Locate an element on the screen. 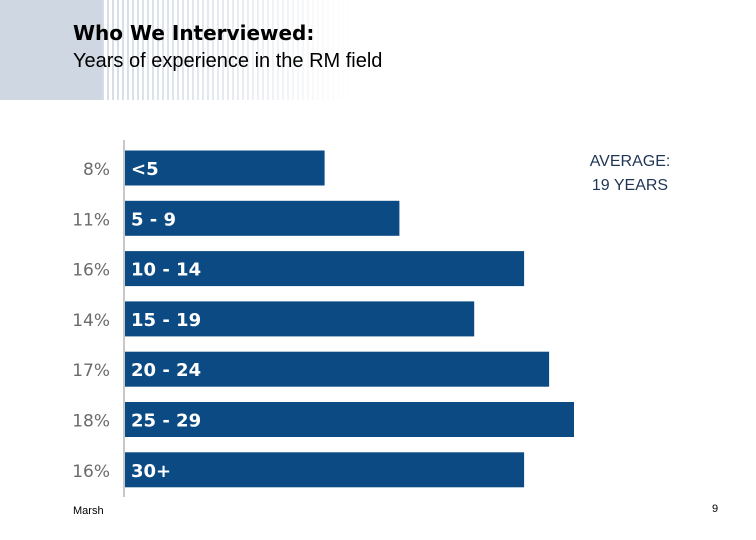 The image size is (756, 540). bar-category-label: 20 - 24 is located at coordinates (166, 370).